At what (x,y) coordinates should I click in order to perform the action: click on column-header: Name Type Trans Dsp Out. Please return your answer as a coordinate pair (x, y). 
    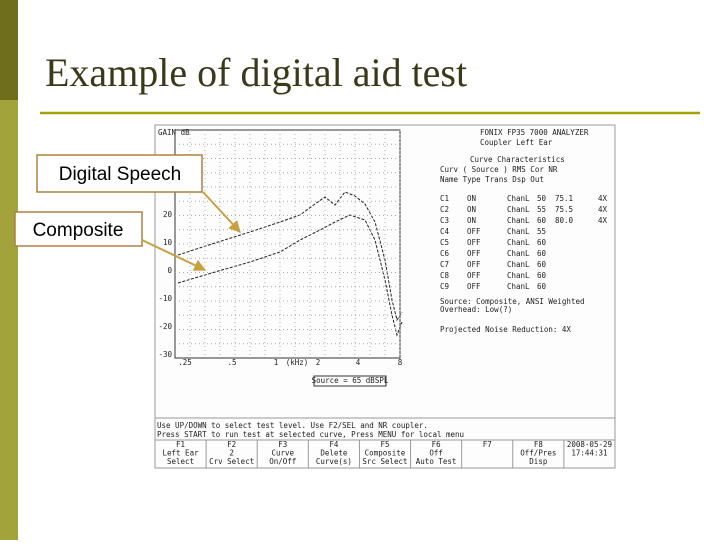
    Looking at the image, I should click on (492, 179).